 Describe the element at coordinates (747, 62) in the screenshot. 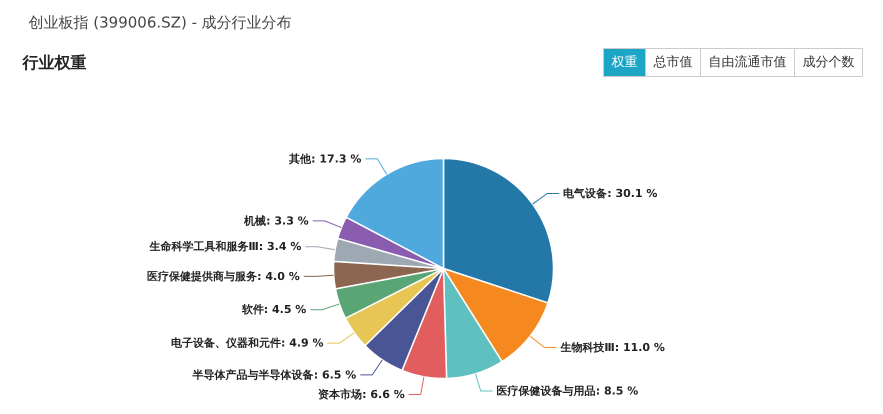

I see `text: 自由流通市值` at that location.